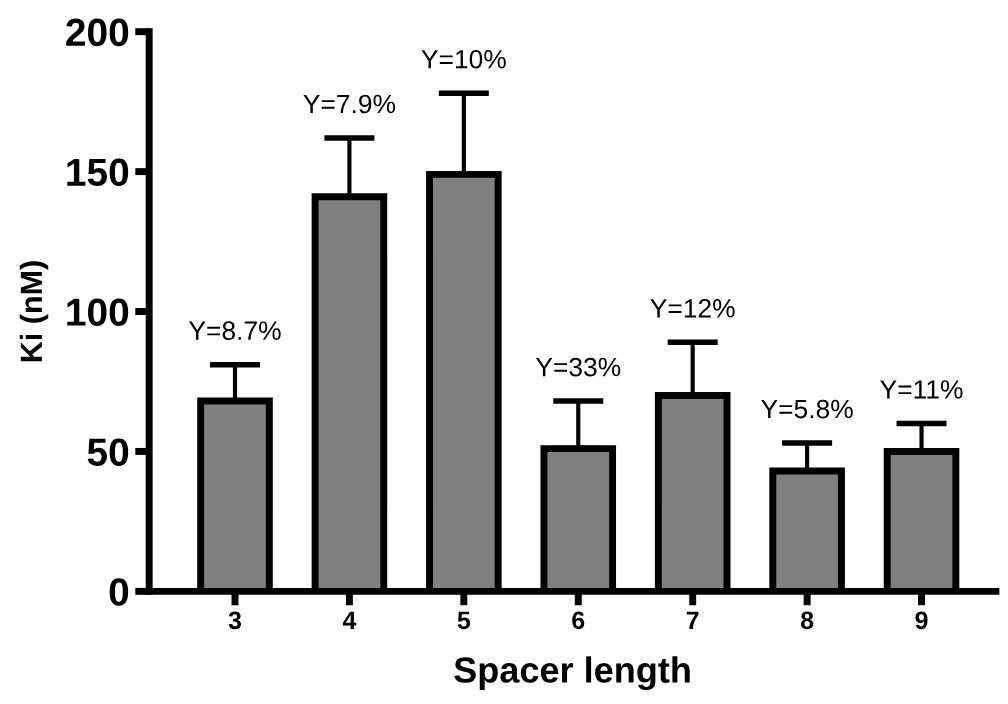 This screenshot has width=1008, height=704. Describe the element at coordinates (119, 592) in the screenshot. I see `y-tick-label: 0` at that location.